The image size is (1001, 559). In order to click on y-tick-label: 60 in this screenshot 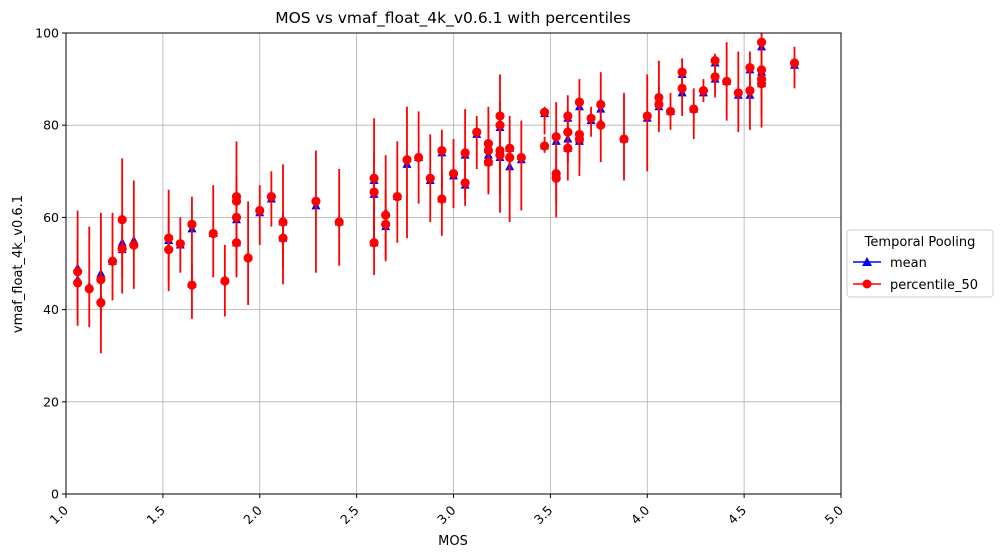, I will do `click(51, 217)`.